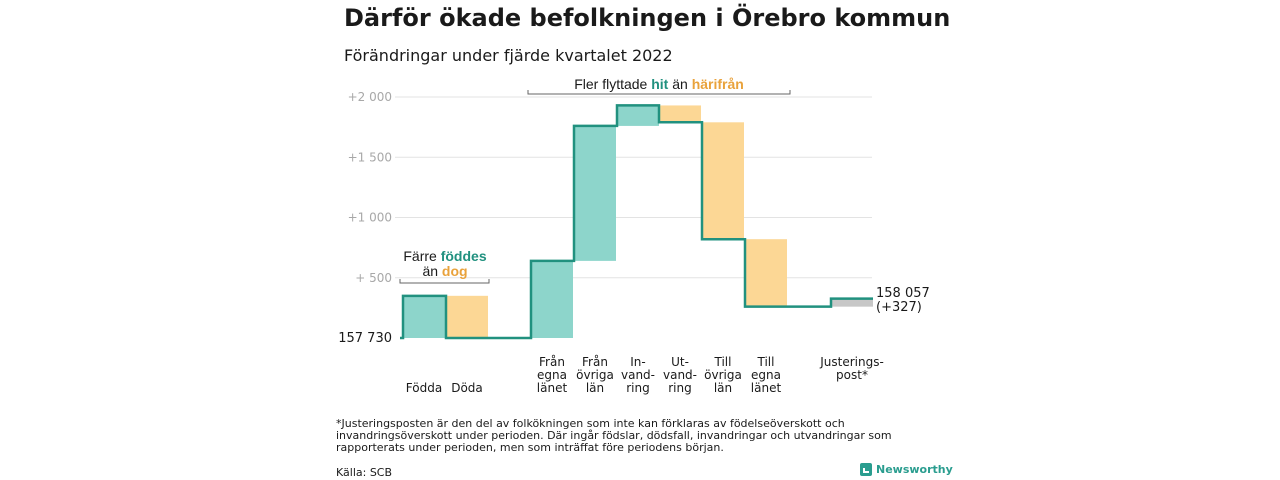 This screenshot has height=480, width=1280. What do you see at coordinates (370, 218) in the screenshot?
I see `y-tick-label: +1 000` at bounding box center [370, 218].